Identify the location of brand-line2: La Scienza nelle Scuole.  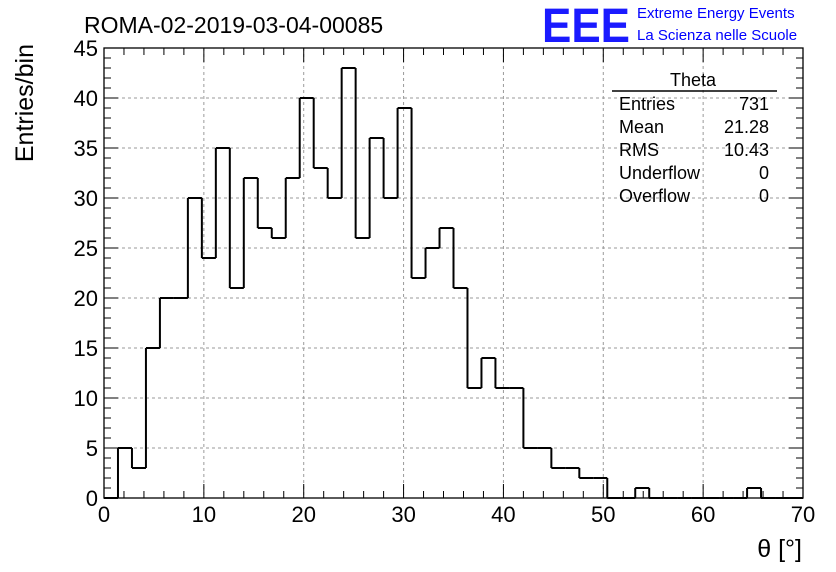
(717, 35).